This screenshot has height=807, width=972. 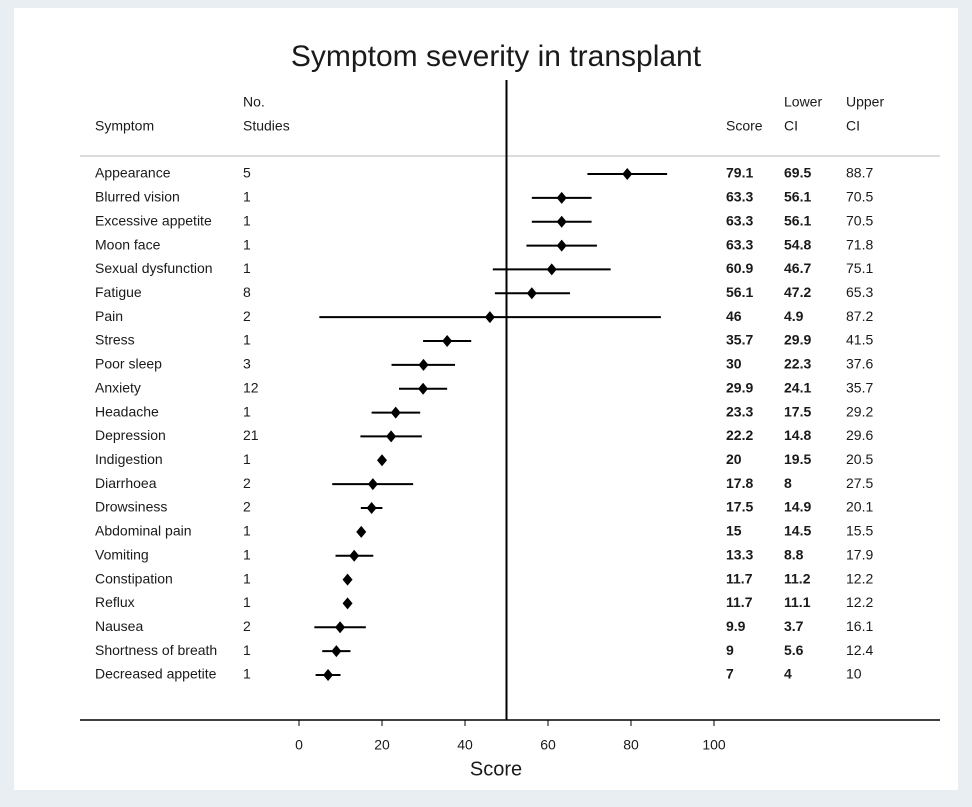 What do you see at coordinates (739, 292) in the screenshot?
I see `score-label: 56.1` at bounding box center [739, 292].